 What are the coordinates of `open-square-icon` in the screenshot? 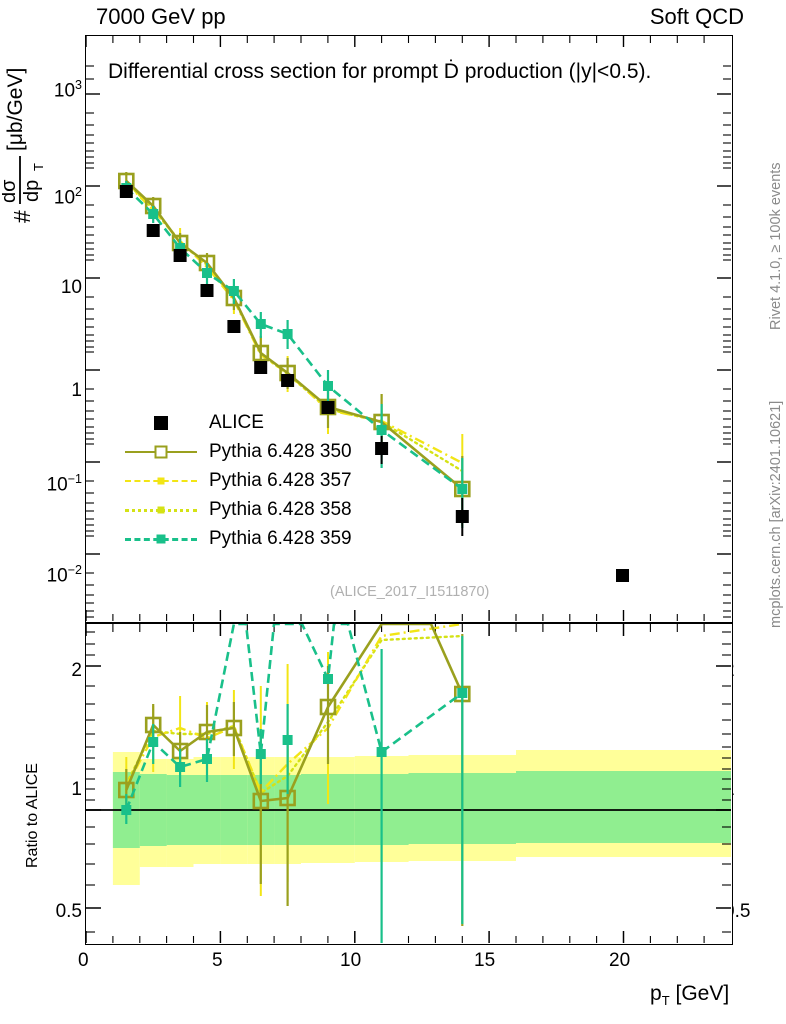 It's located at (161, 451).